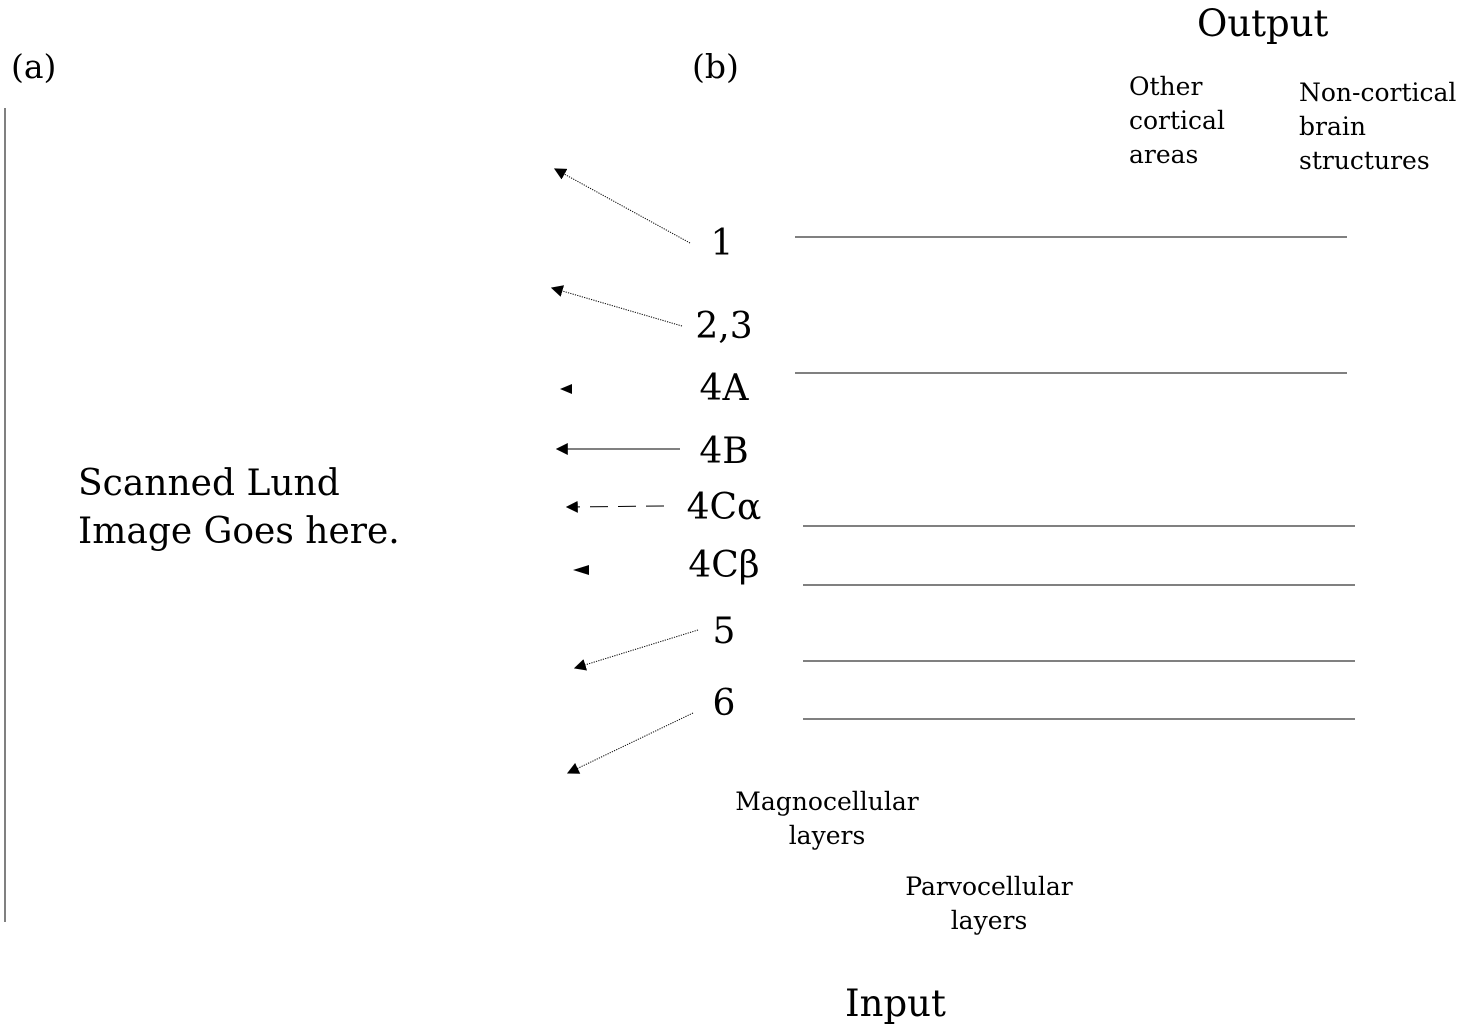 Image resolution: width=1477 pixels, height=1029 pixels. Describe the element at coordinates (34, 66) in the screenshot. I see `panel-a-label: (a)` at that location.